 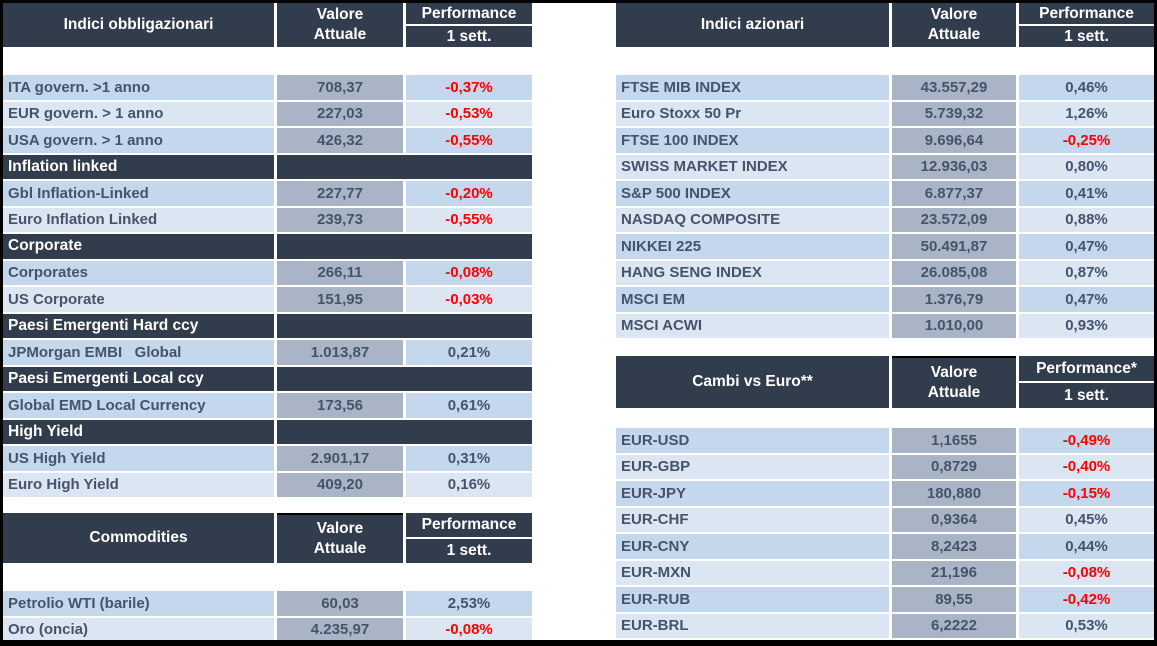 What do you see at coordinates (954, 113) in the screenshot?
I see `value-cell: 5.739,32` at bounding box center [954, 113].